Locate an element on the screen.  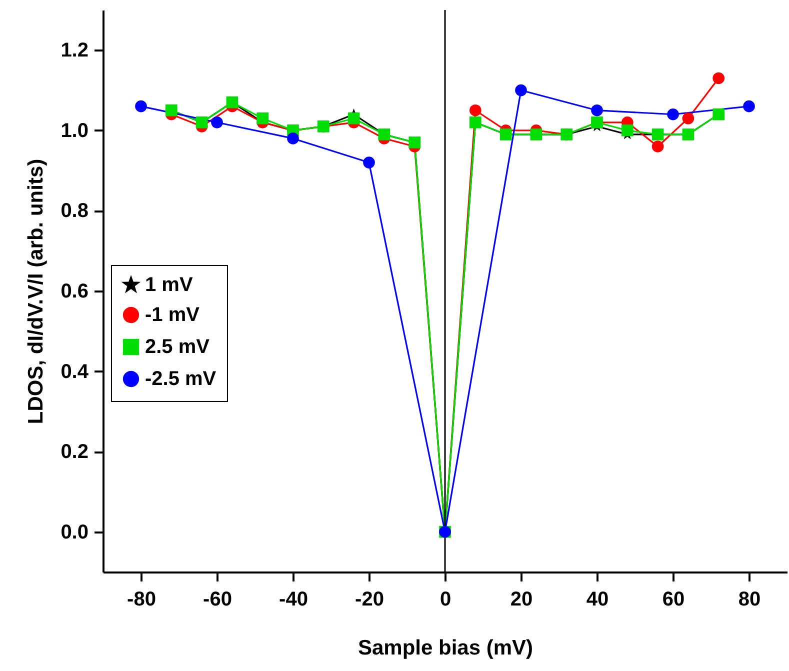
y-tick-label: 1.0 is located at coordinates (74, 131).